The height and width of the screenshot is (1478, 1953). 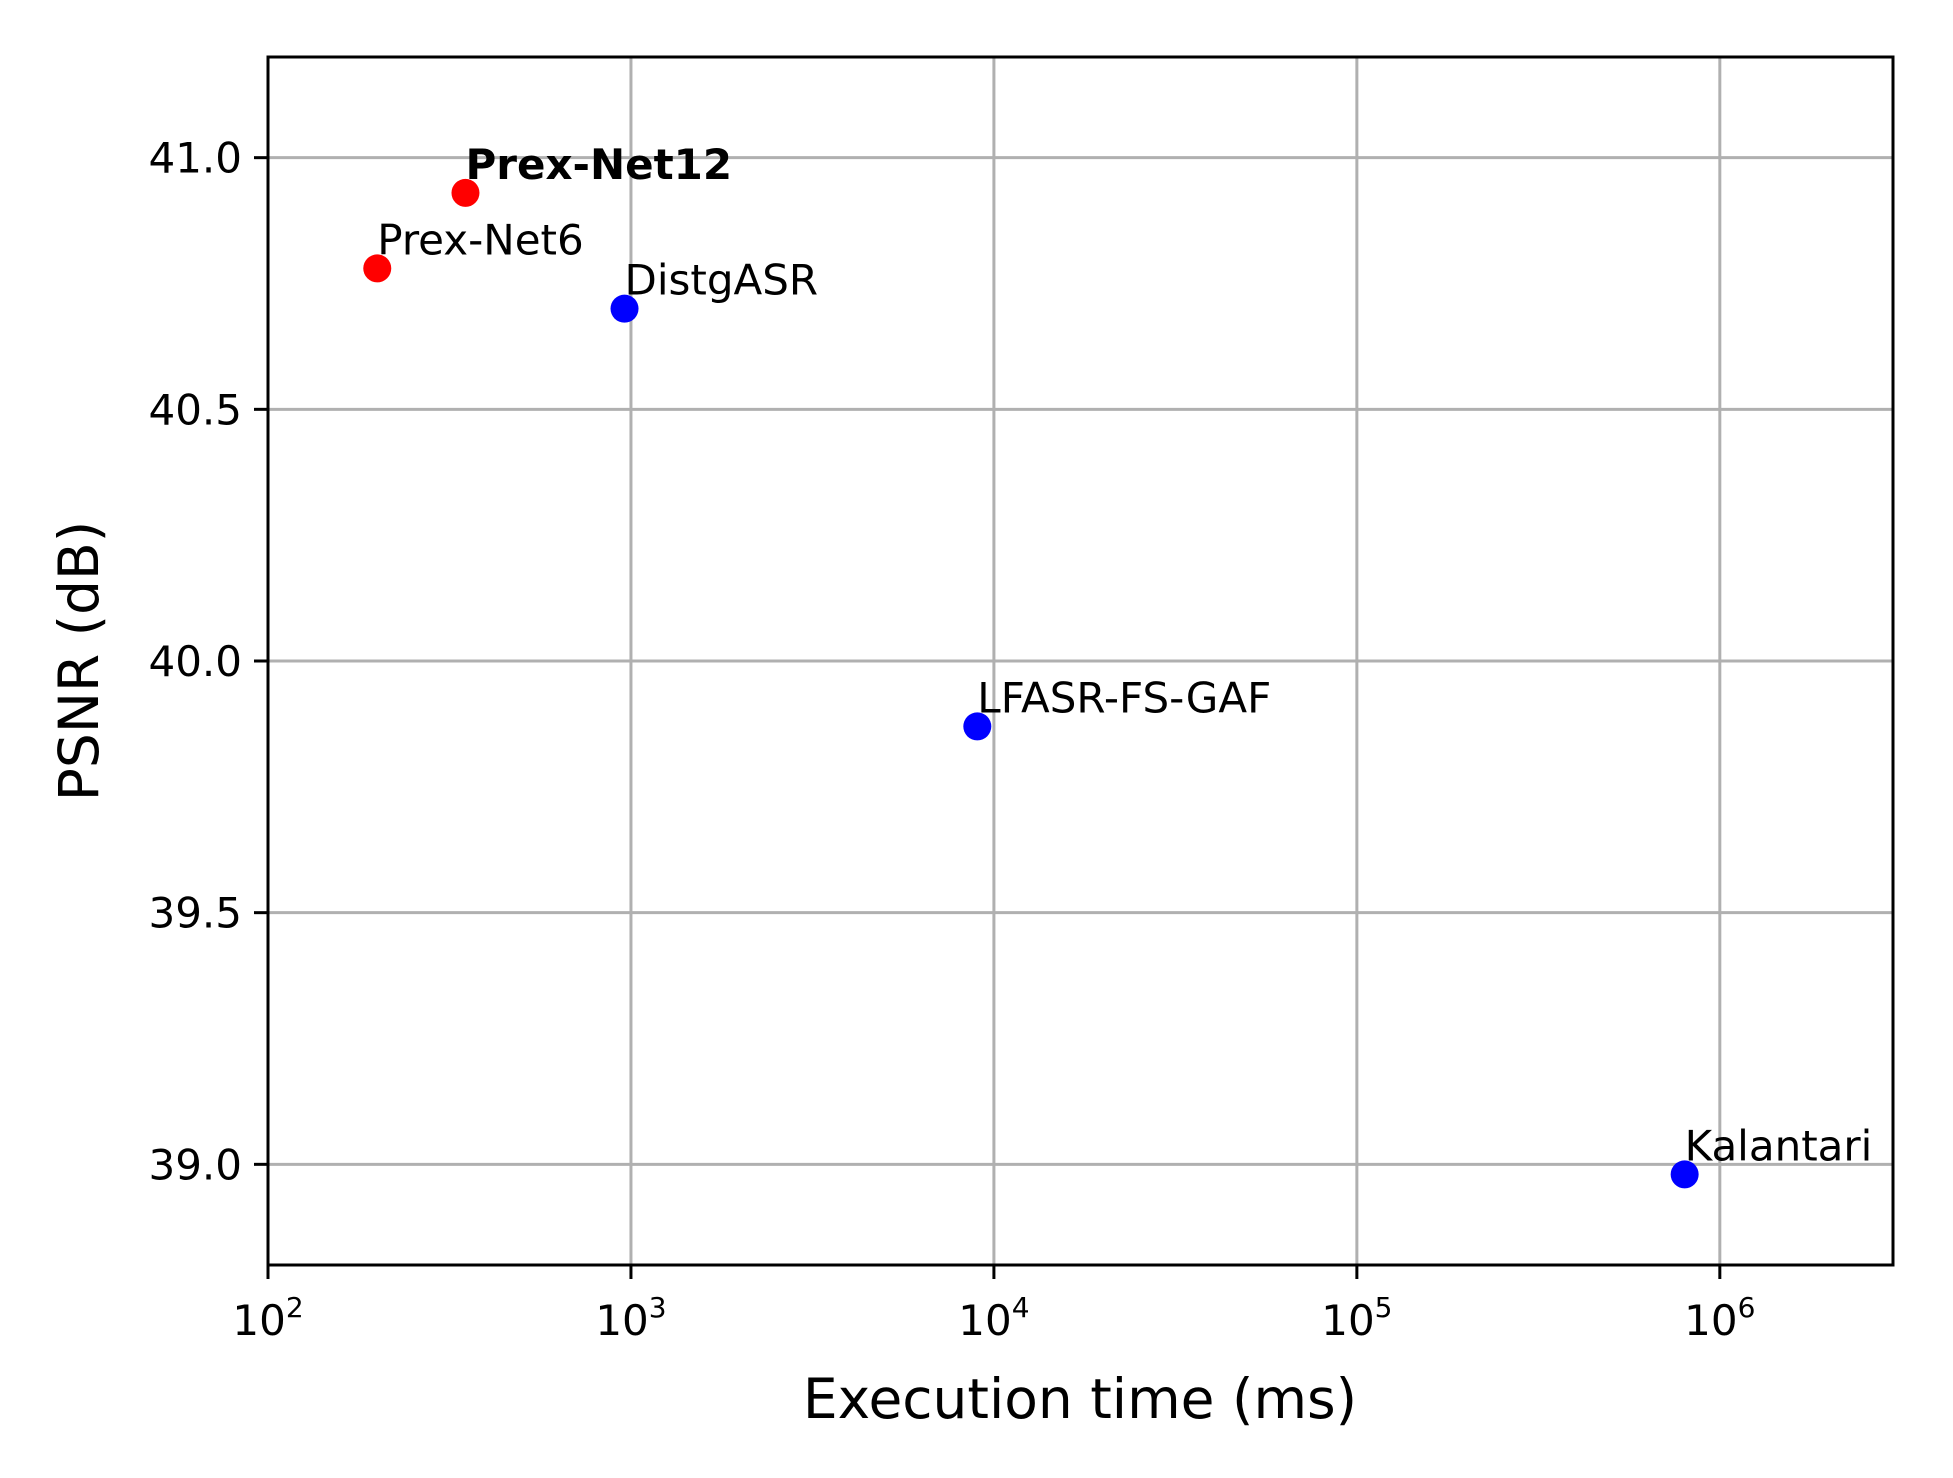 I want to click on point-prex-net6, so click(x=377, y=268).